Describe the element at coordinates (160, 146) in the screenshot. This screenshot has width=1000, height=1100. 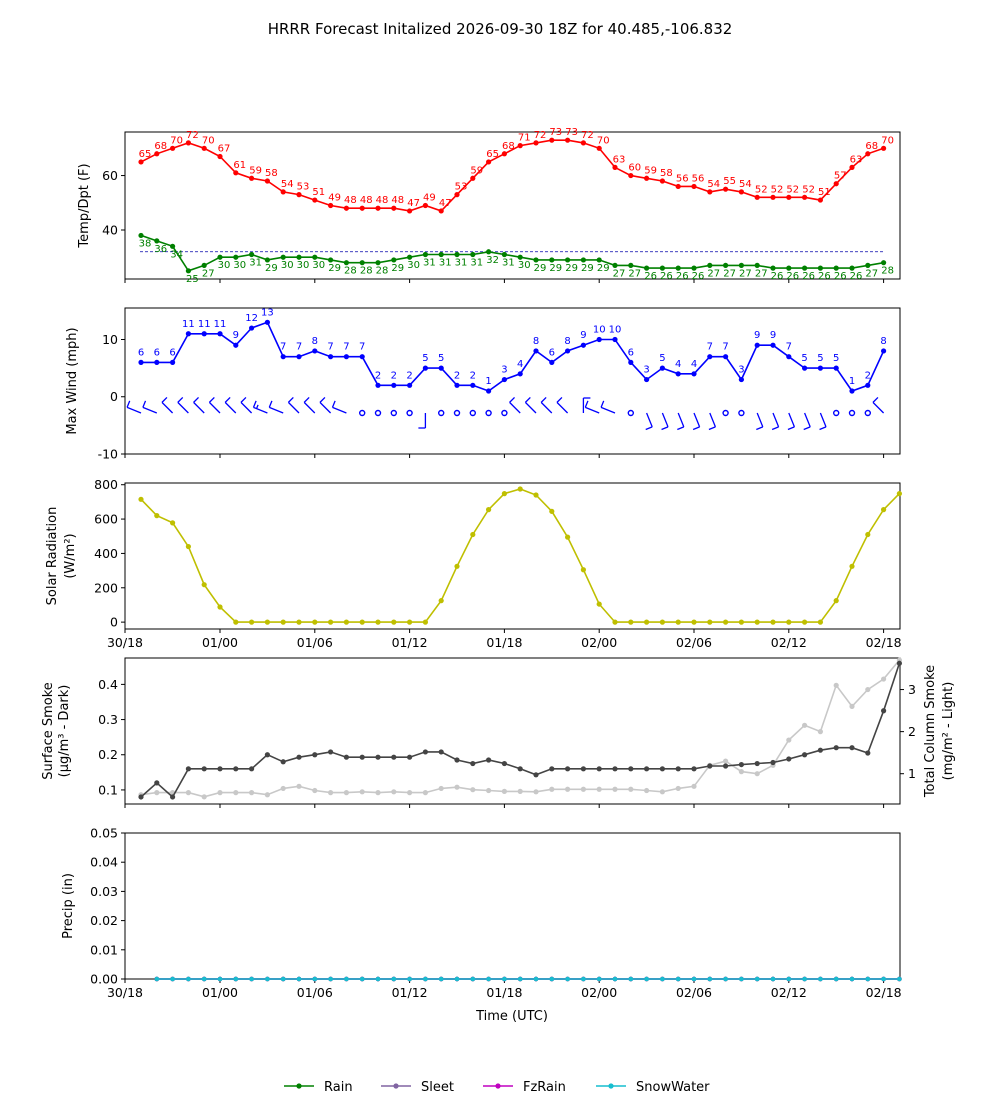
I see `temperature-label: 68` at that location.